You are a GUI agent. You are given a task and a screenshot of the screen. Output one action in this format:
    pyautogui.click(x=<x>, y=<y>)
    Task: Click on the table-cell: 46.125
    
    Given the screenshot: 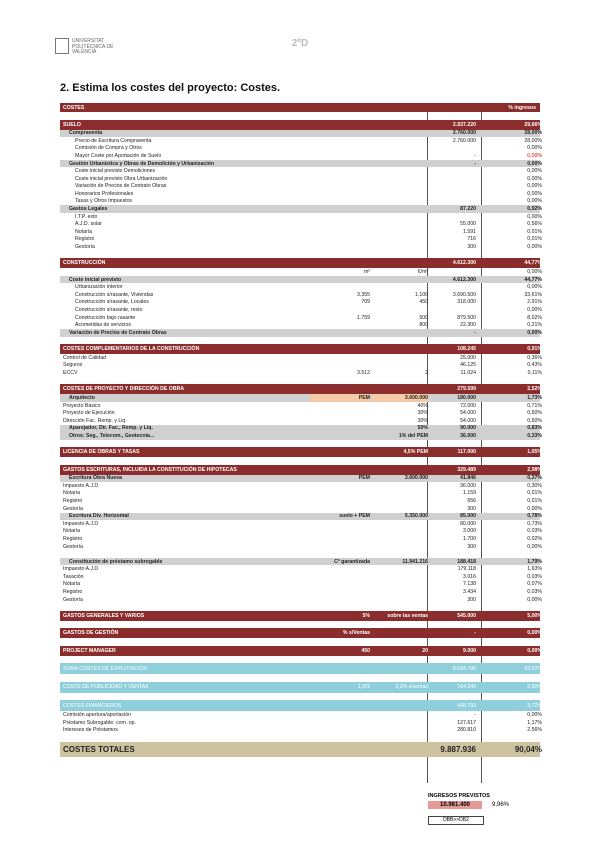 What is the action you would take?
    pyautogui.click(x=468, y=365)
    